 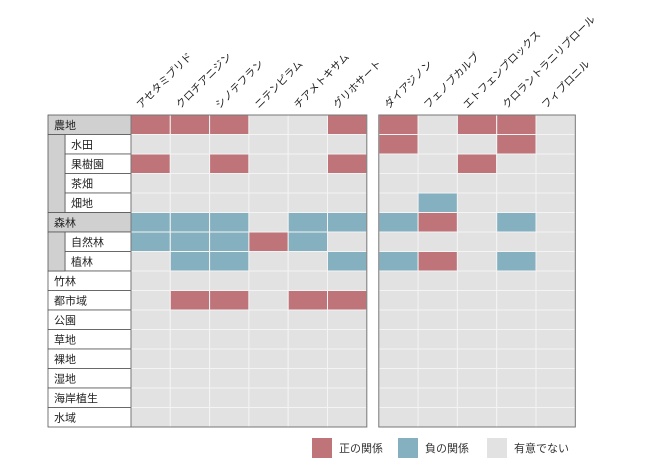 I want to click on legend-swatch, so click(x=322, y=448).